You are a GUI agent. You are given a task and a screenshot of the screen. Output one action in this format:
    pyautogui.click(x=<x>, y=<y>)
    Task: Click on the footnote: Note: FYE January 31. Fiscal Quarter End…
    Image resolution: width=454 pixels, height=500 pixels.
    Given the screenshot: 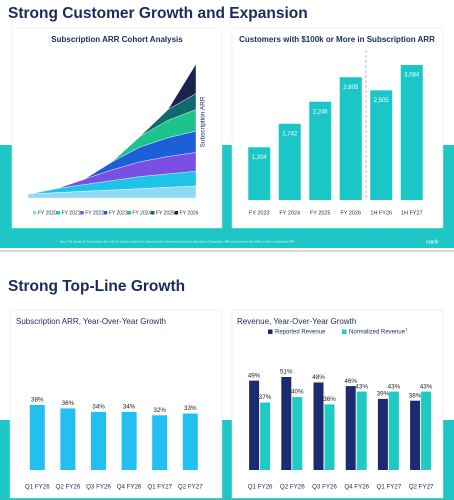 What is the action you would take?
    pyautogui.click(x=177, y=242)
    